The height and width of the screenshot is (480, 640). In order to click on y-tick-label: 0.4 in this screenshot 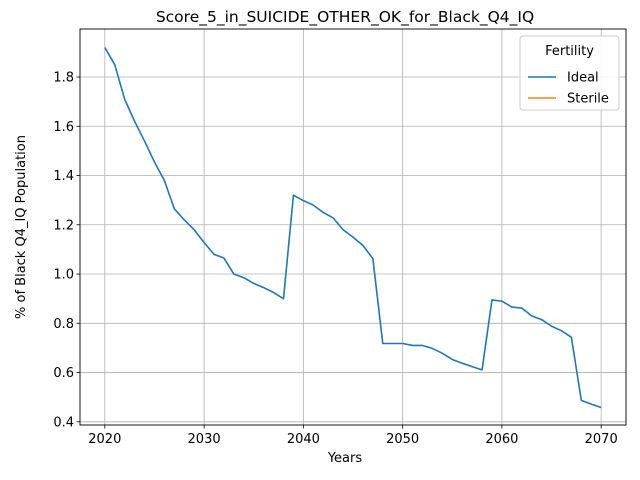, I will do `click(63, 422)`.